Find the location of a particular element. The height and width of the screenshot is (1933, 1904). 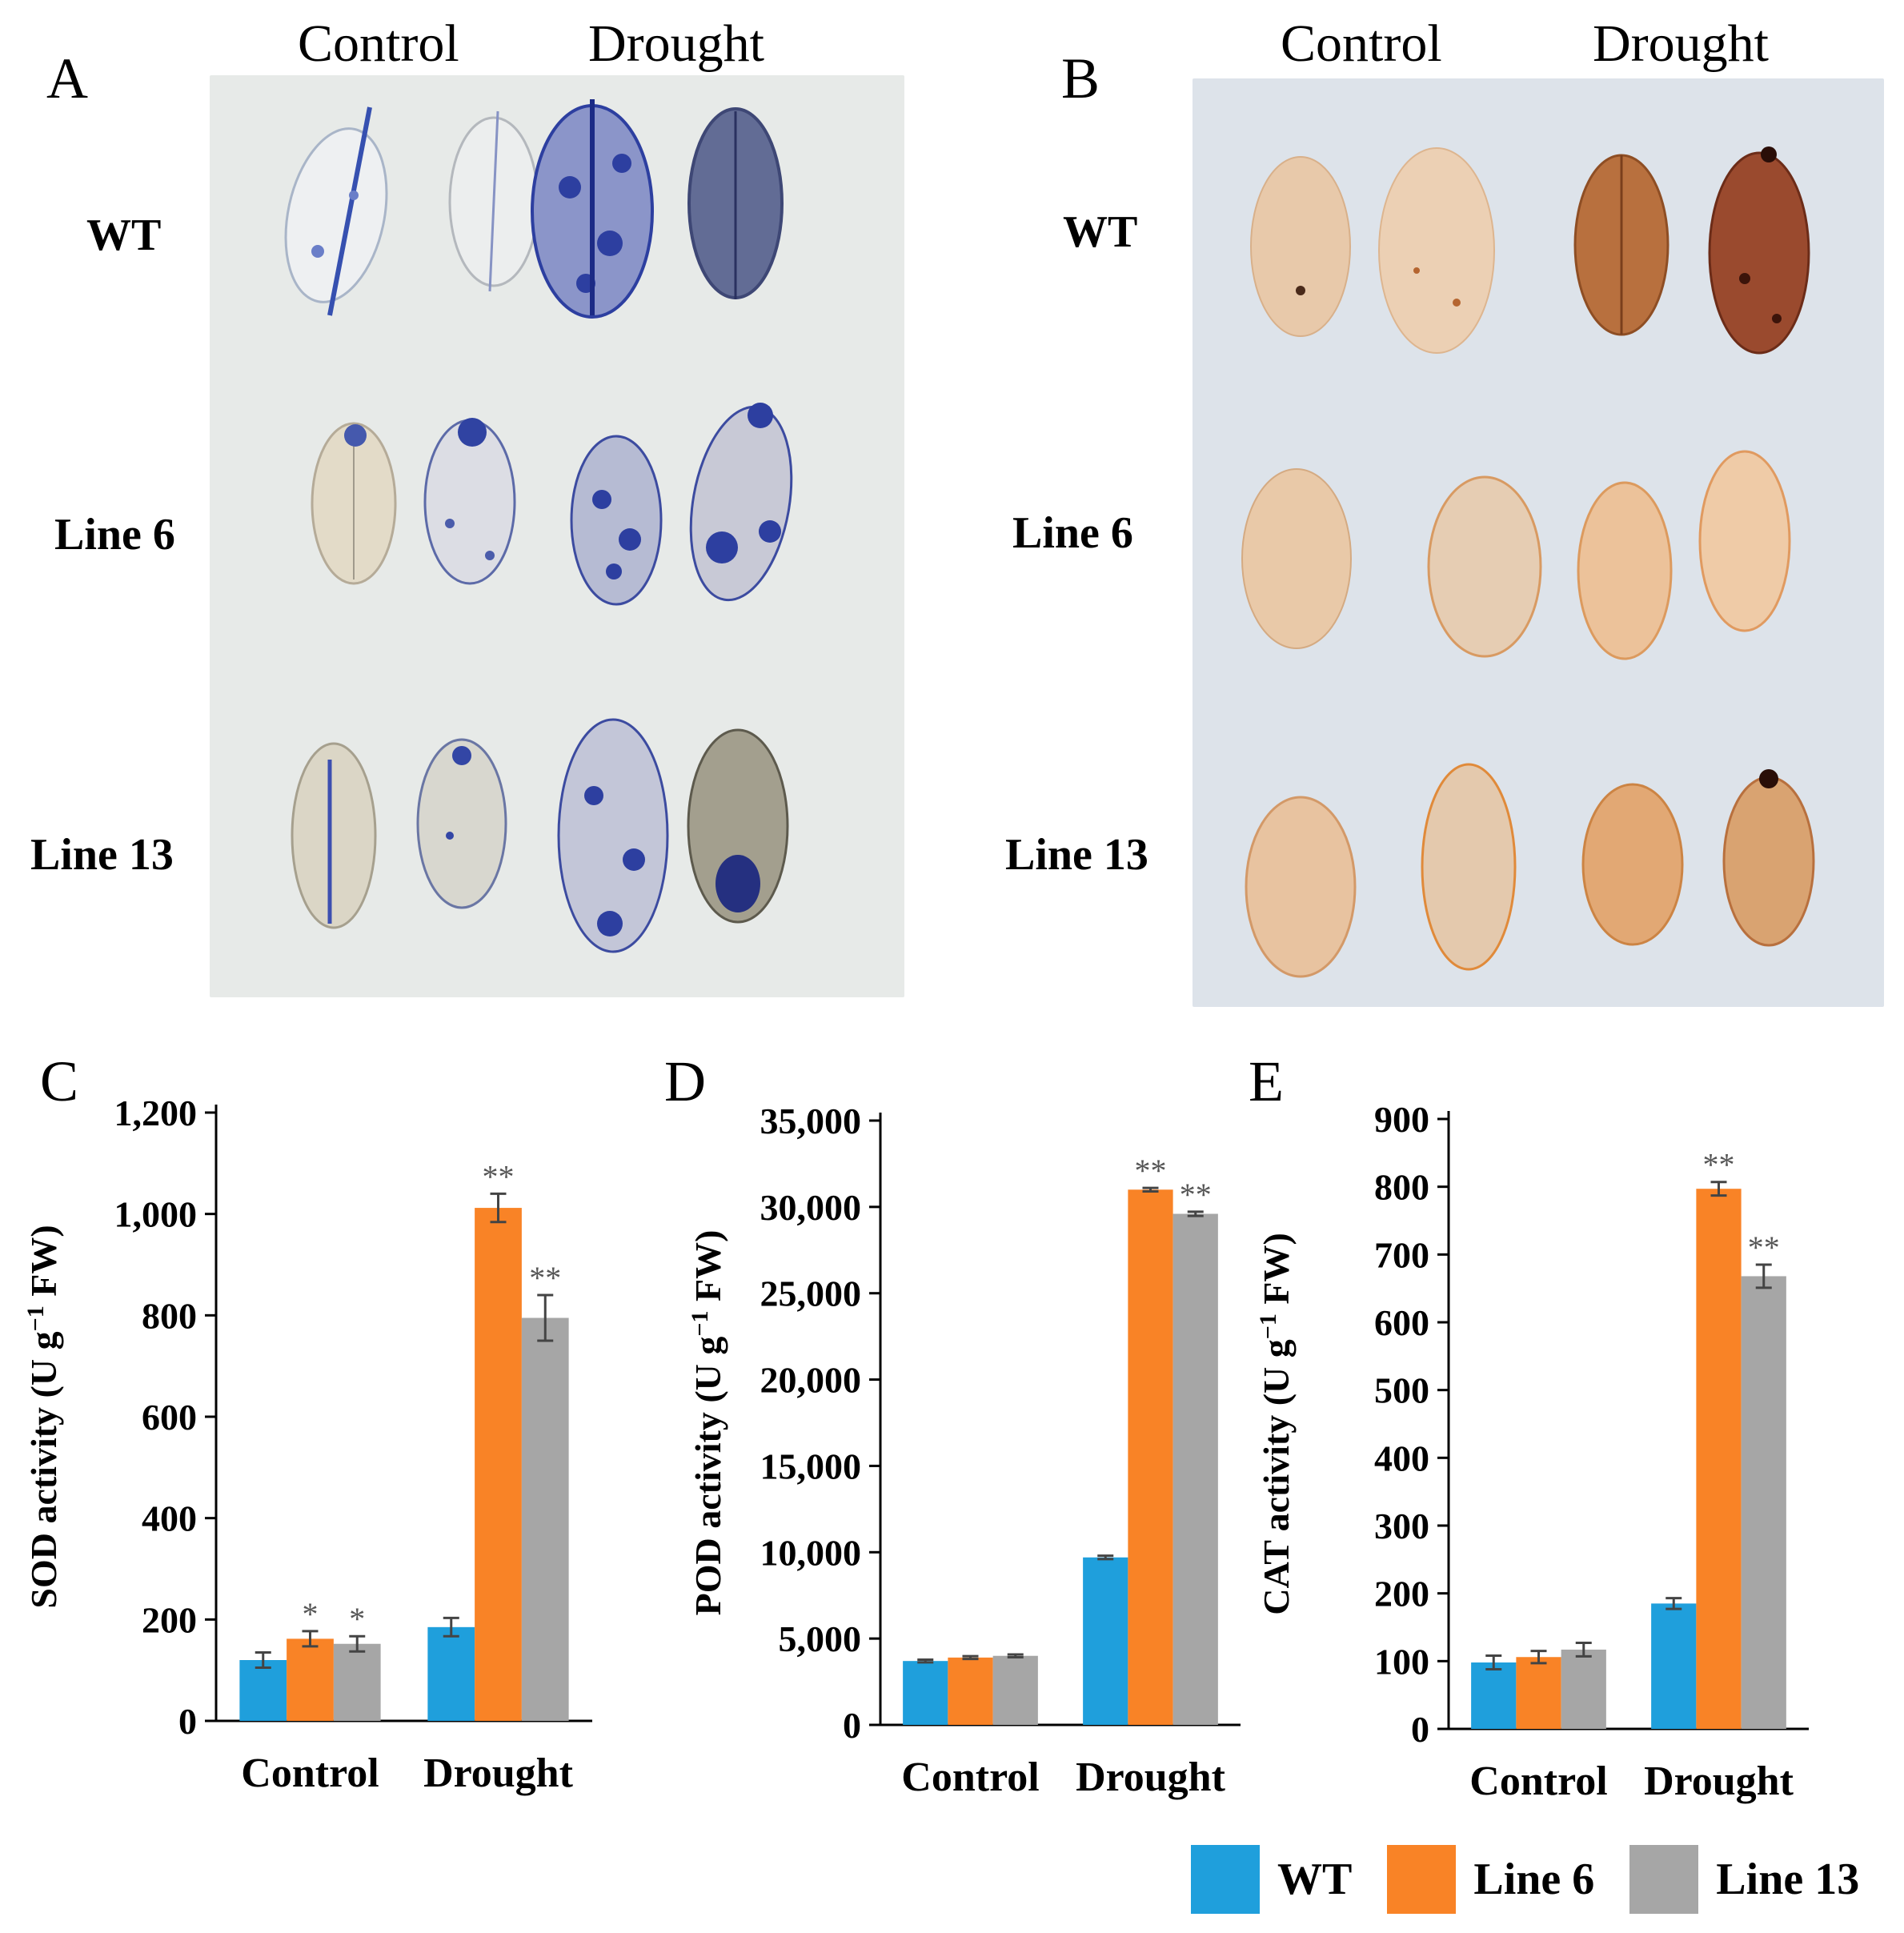

panel-a-row-line13: Line 13 is located at coordinates (102, 855).